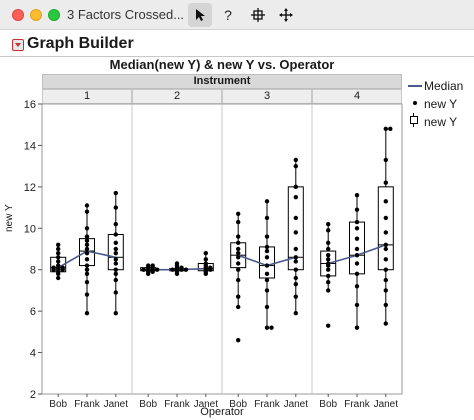 The image size is (474, 420). Describe the element at coordinates (328, 404) in the screenshot. I see `x-tick-label: Bob` at that location.